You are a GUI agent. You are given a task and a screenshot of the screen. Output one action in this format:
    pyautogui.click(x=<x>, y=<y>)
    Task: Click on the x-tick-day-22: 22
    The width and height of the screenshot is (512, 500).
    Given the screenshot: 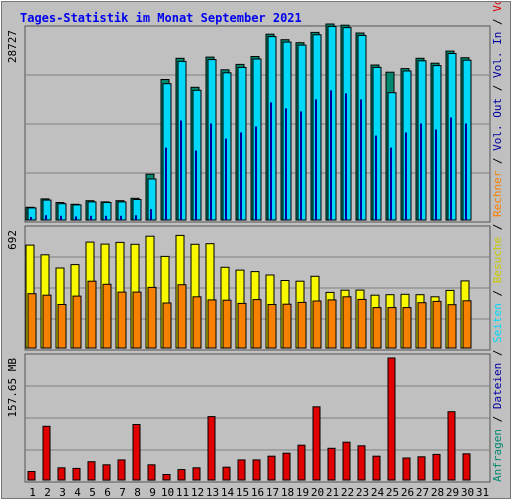 What is the action you would take?
    pyautogui.click(x=347, y=492)
    